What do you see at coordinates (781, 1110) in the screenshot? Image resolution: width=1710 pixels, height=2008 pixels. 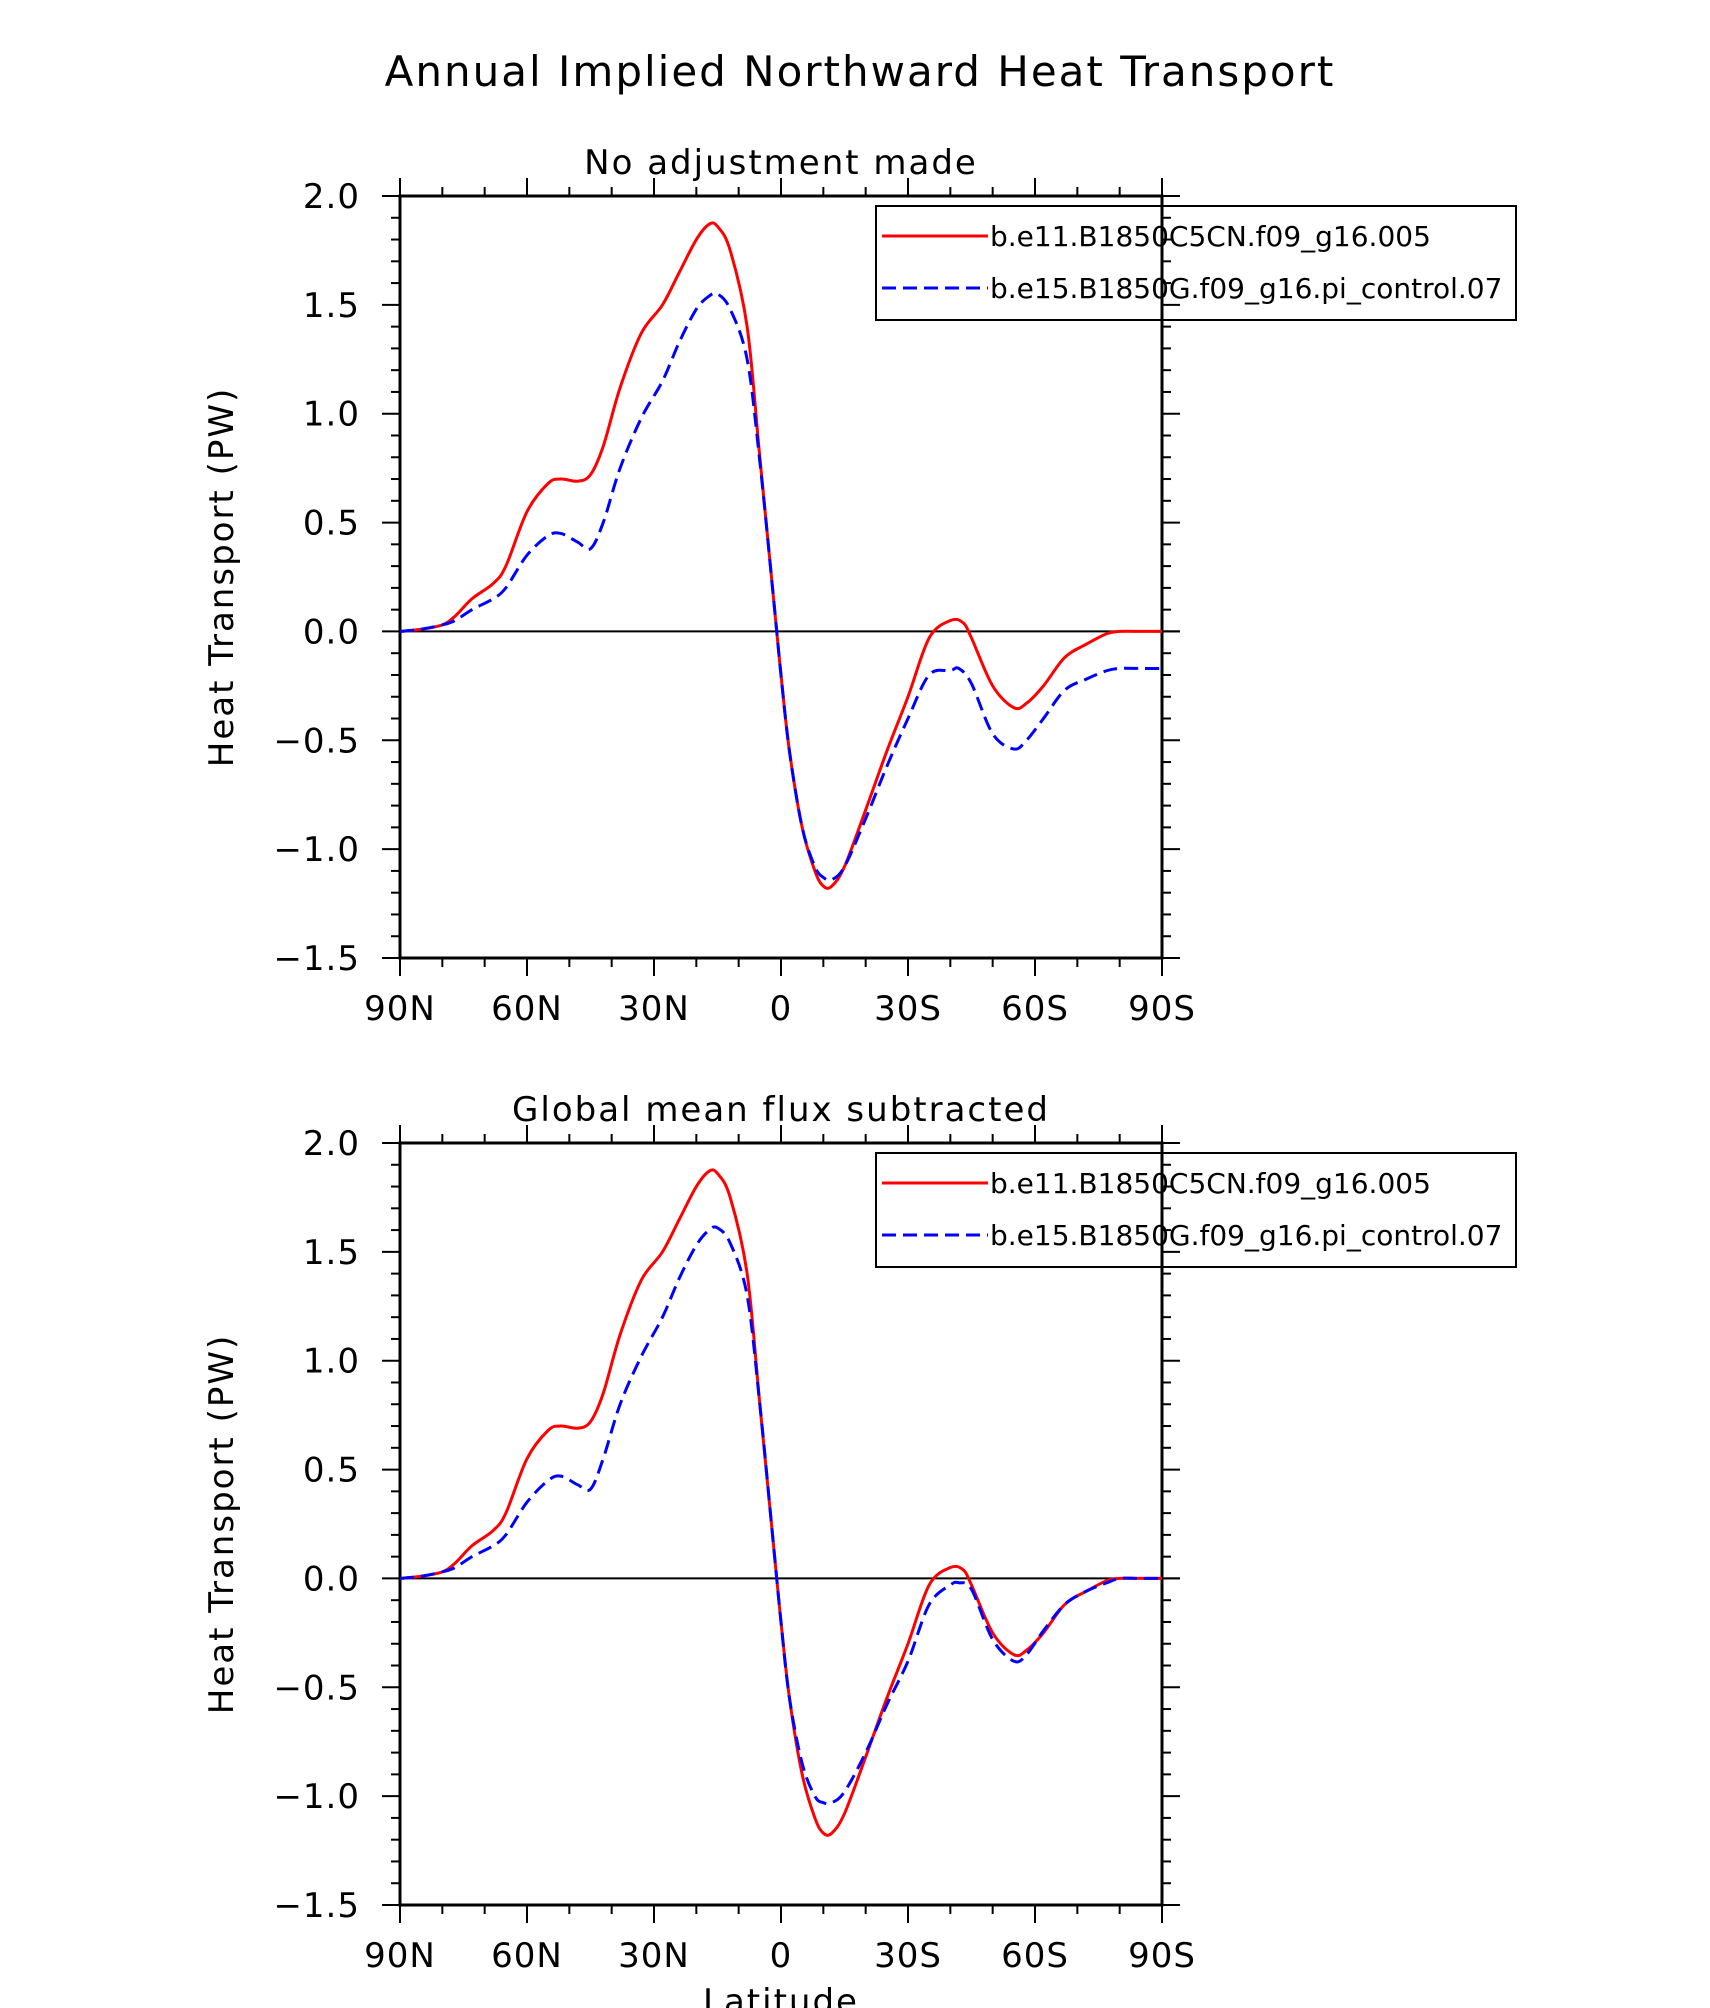 I see `plot-title: Global mean flux subtracted` at bounding box center [781, 1110].